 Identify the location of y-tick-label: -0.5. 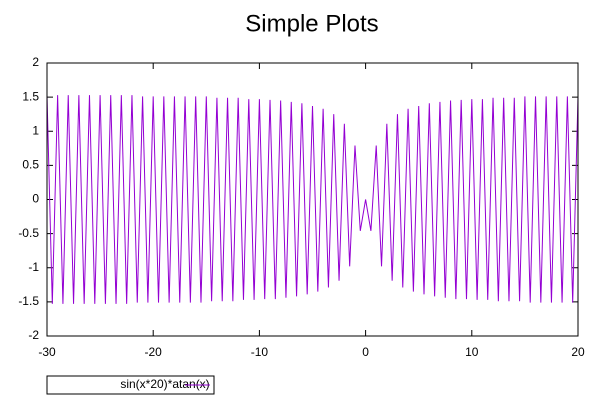
(28, 233).